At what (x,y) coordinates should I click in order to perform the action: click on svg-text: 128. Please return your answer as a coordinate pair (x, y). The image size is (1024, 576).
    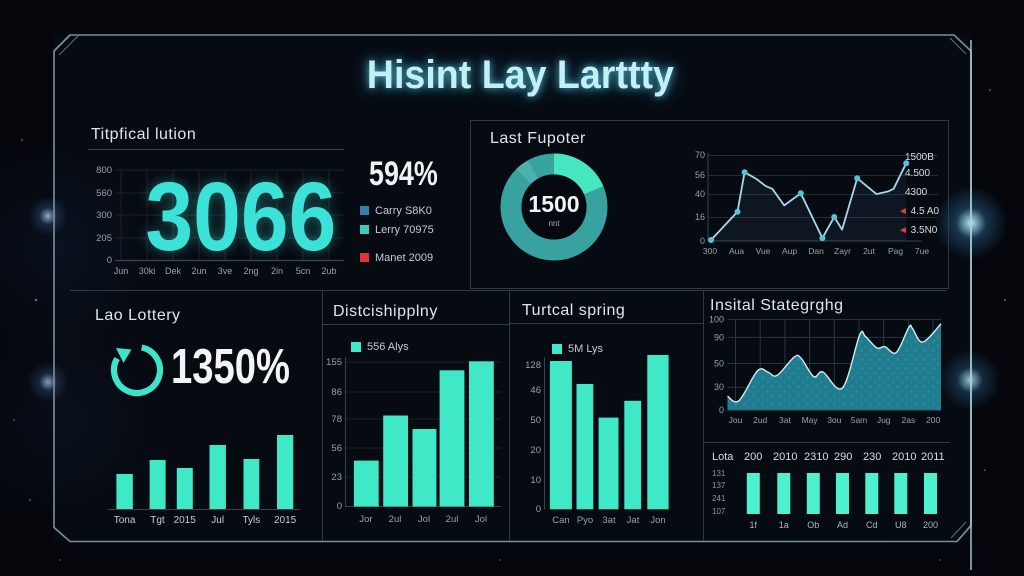
    Looking at the image, I should click on (533, 365).